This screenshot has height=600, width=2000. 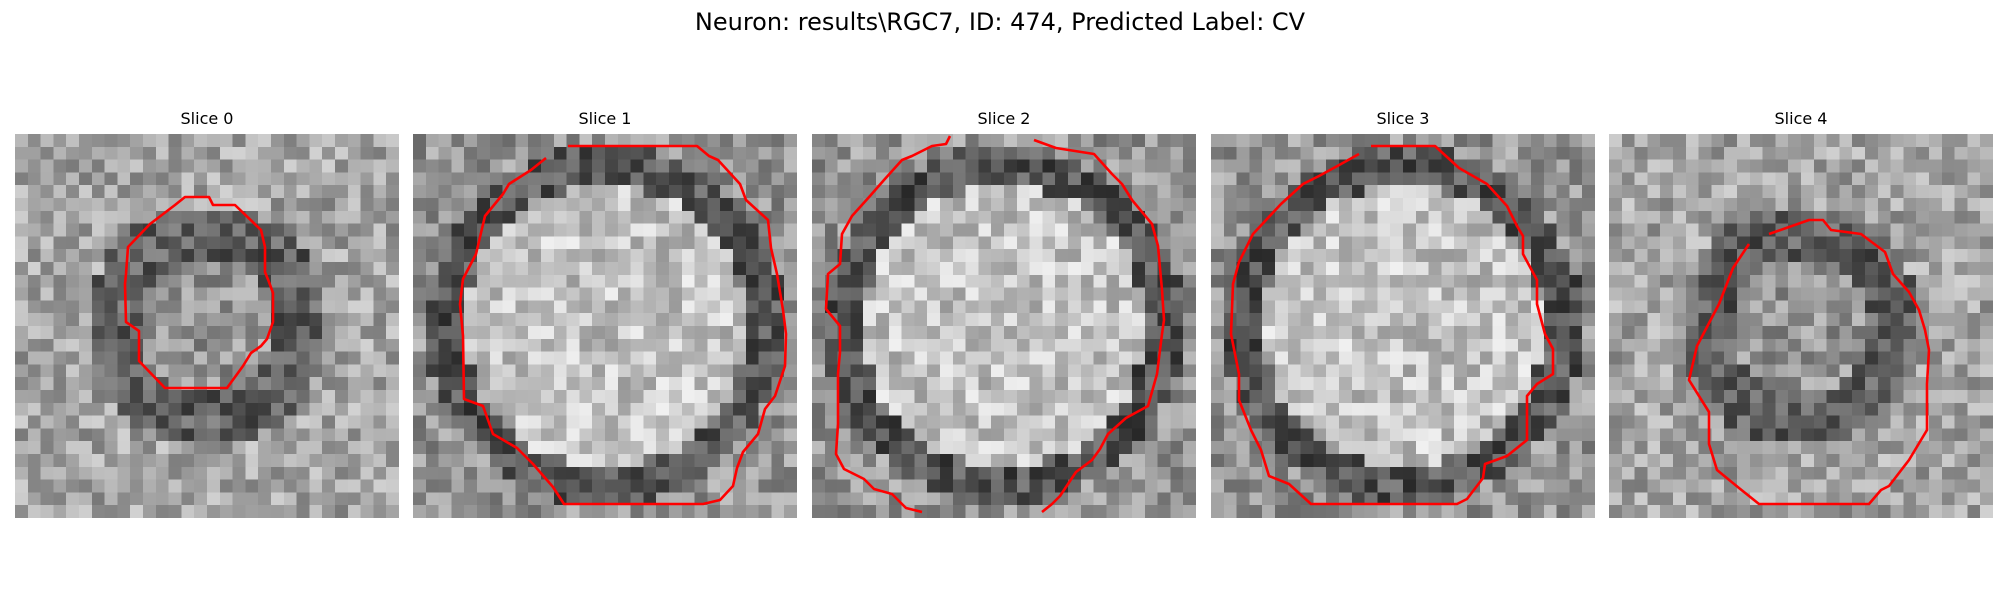 I want to click on slice-title-3: Slice 3, so click(x=1403, y=119).